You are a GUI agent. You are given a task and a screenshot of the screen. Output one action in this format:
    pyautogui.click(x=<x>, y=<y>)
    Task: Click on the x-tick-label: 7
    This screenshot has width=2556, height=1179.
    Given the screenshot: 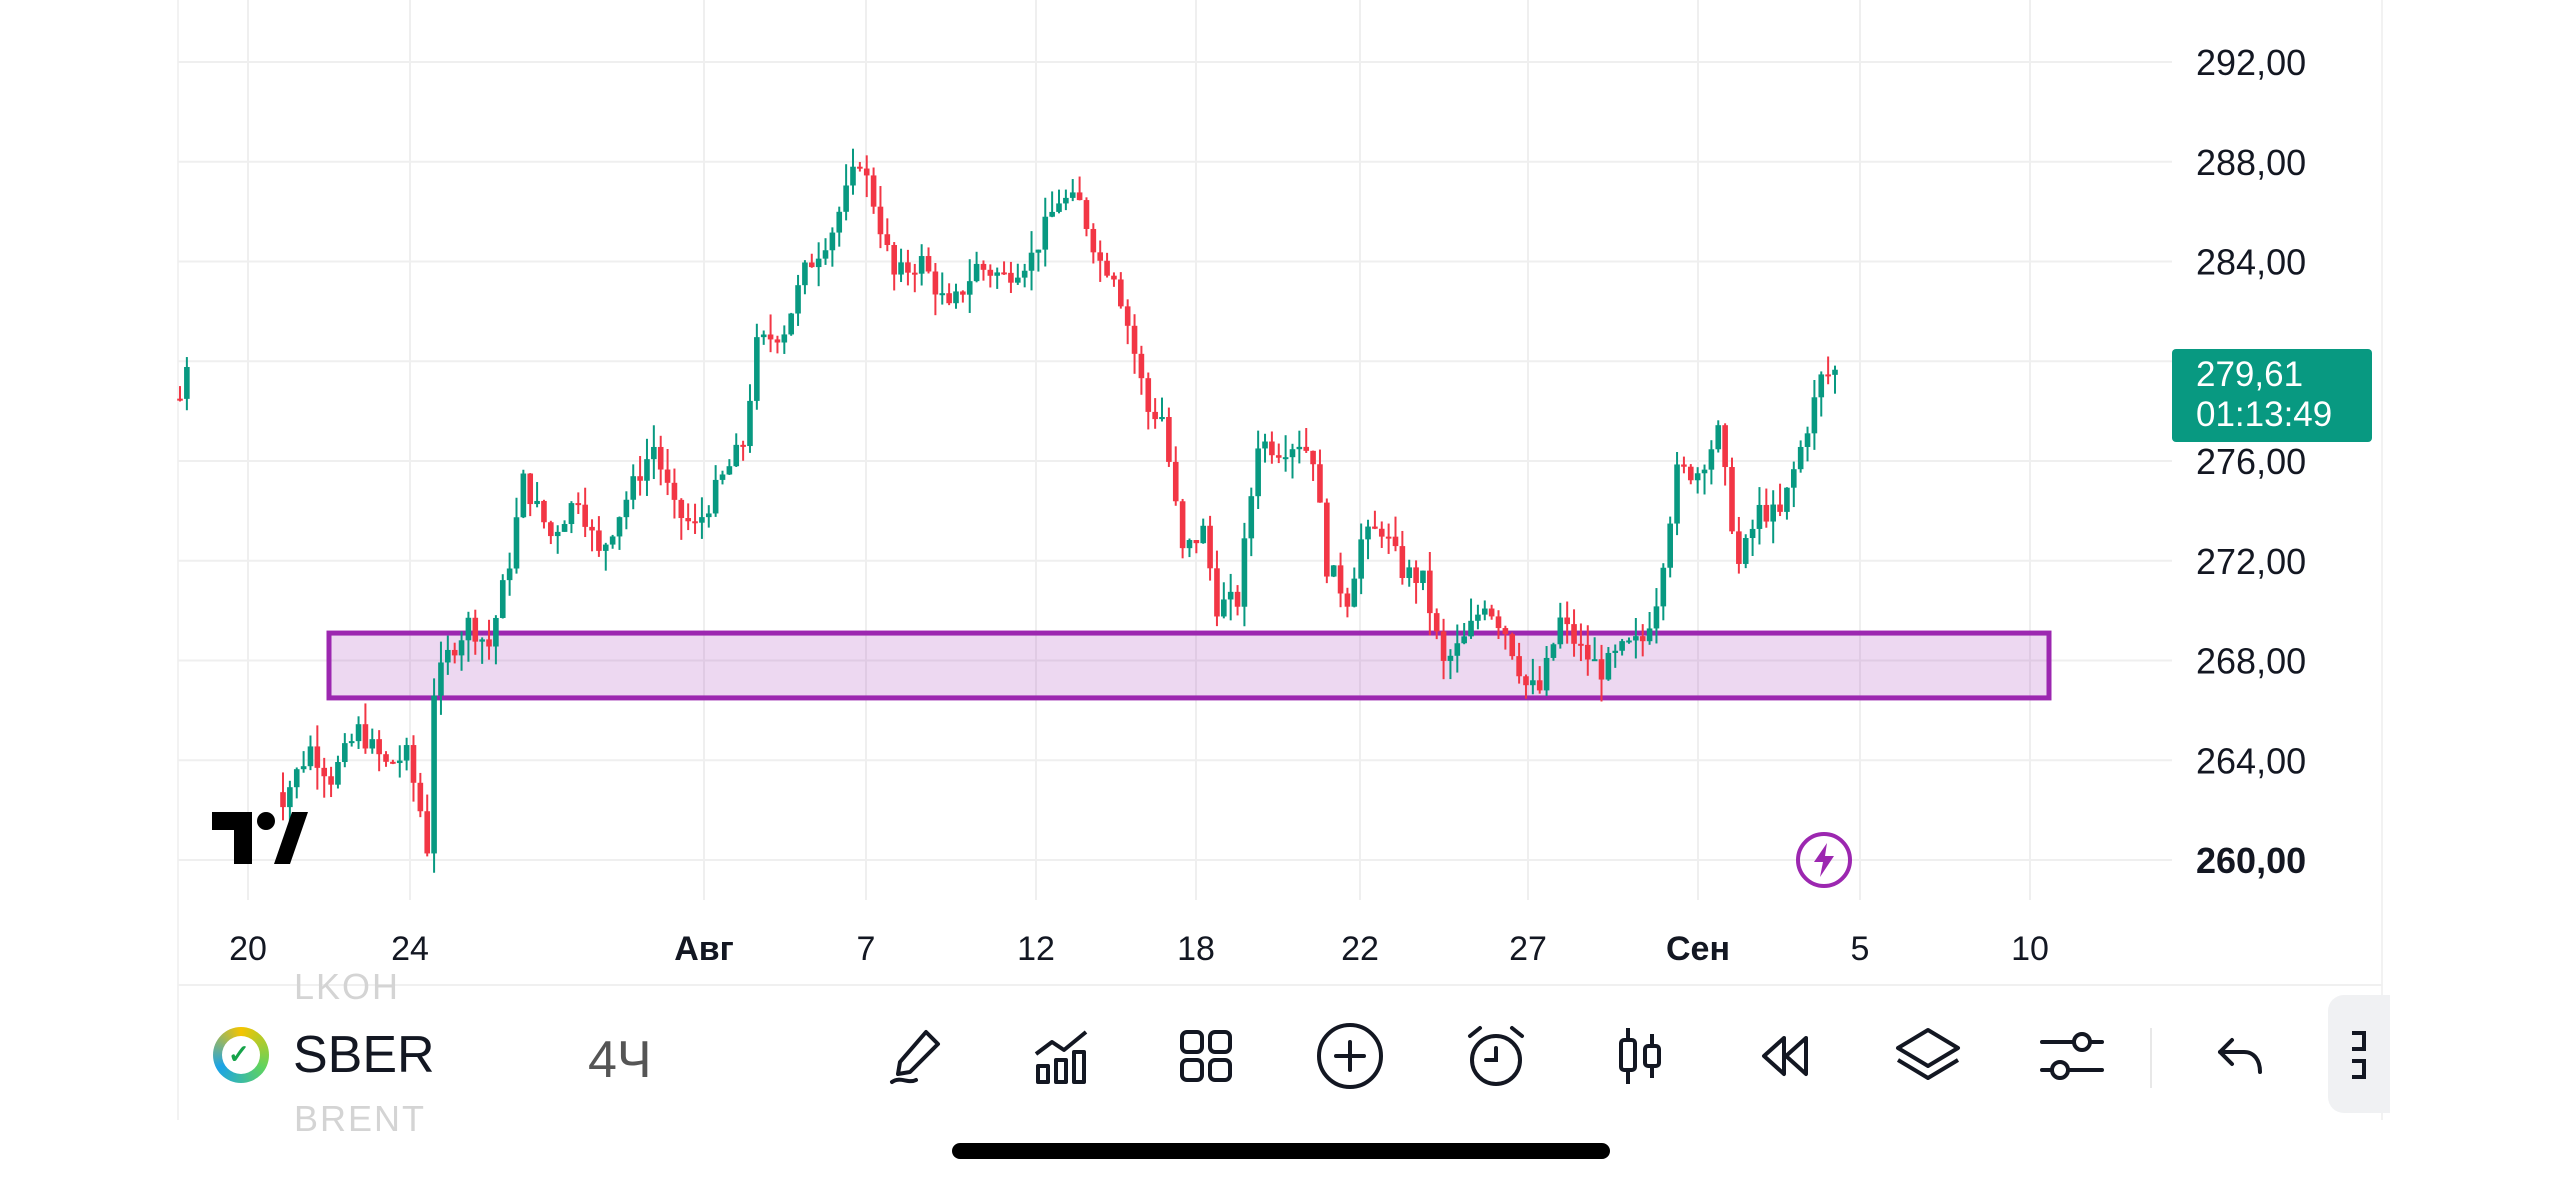 What is the action you would take?
    pyautogui.click(x=866, y=949)
    